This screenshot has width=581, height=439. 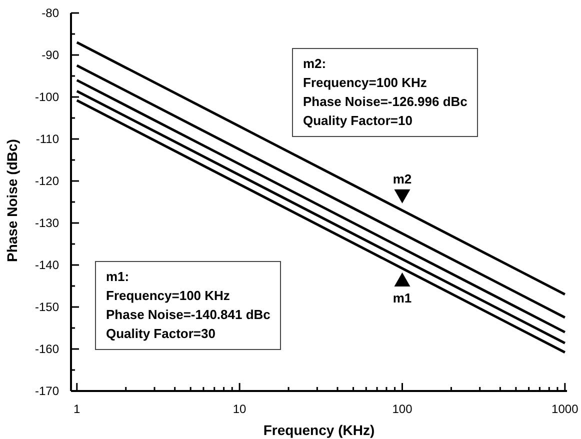 What do you see at coordinates (402, 409) in the screenshot?
I see `x-tick-label: 100` at bounding box center [402, 409].